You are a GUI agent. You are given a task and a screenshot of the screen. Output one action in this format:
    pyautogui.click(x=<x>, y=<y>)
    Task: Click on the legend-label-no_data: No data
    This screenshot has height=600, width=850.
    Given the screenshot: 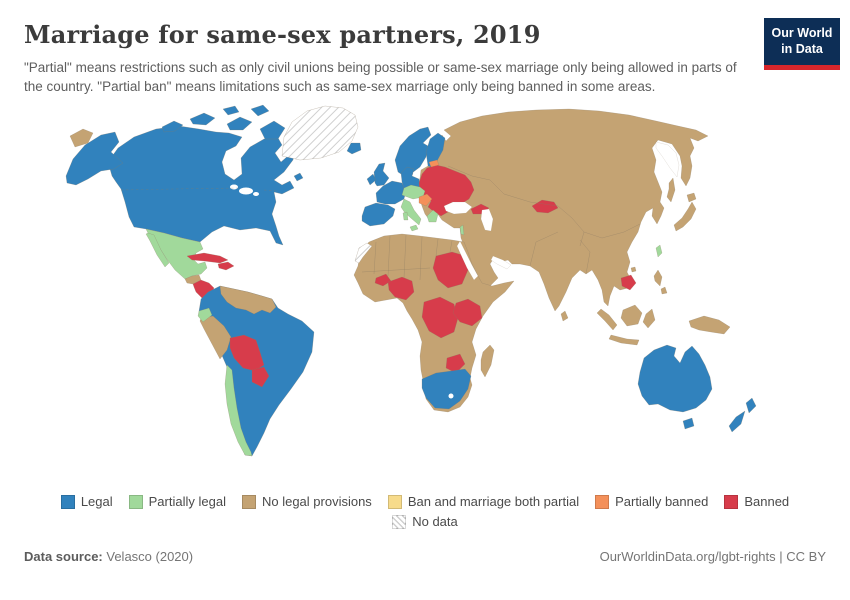 What is the action you would take?
    pyautogui.click(x=435, y=522)
    